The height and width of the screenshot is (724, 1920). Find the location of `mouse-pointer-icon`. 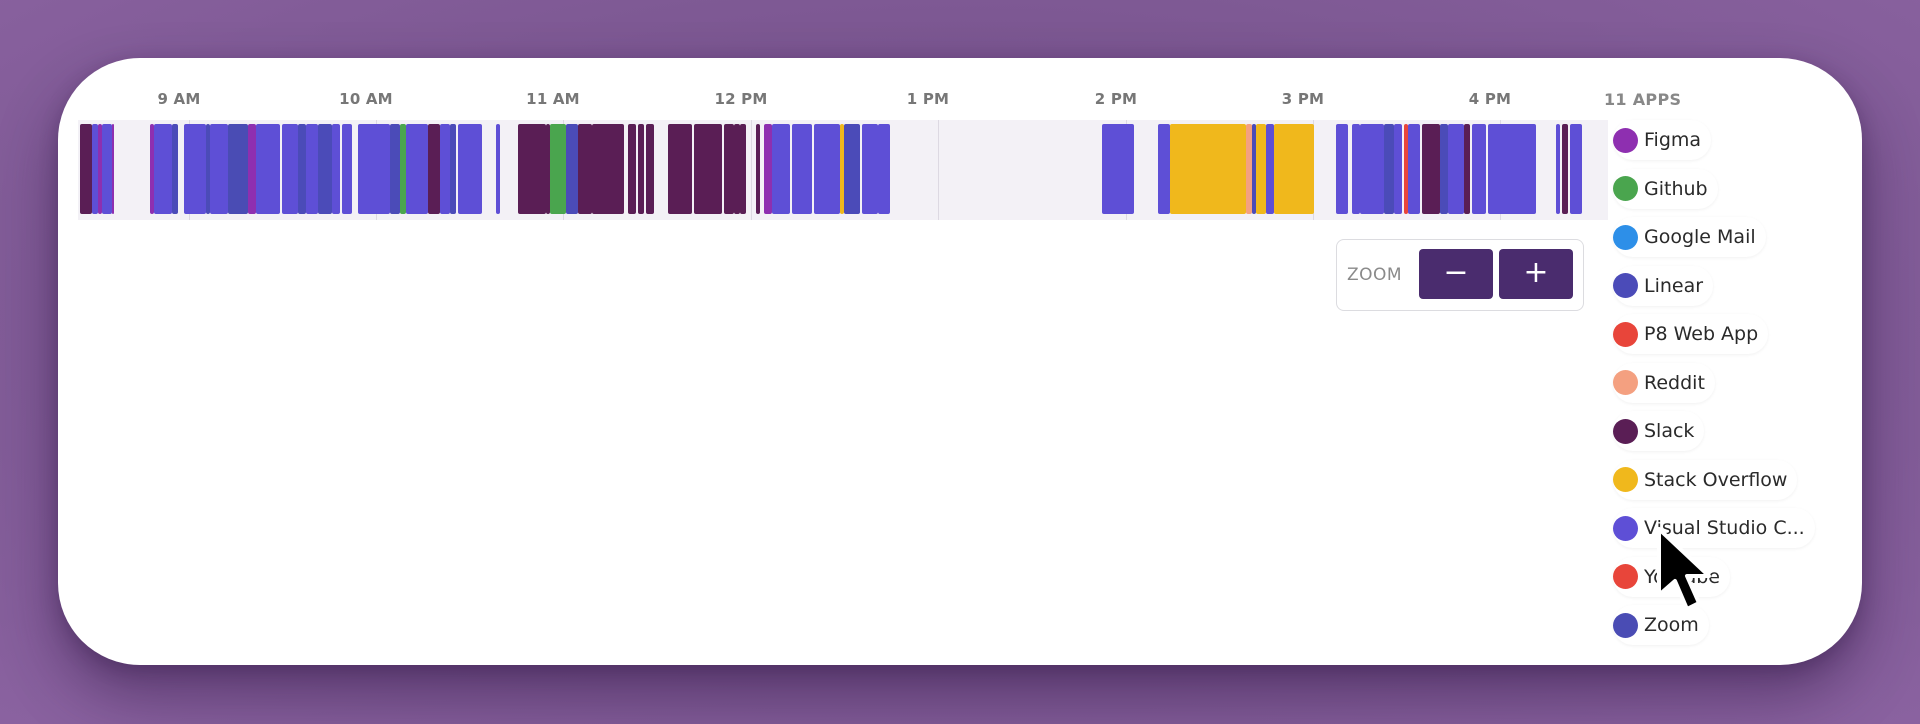

mouse-pointer-icon is located at coordinates (1684, 569).